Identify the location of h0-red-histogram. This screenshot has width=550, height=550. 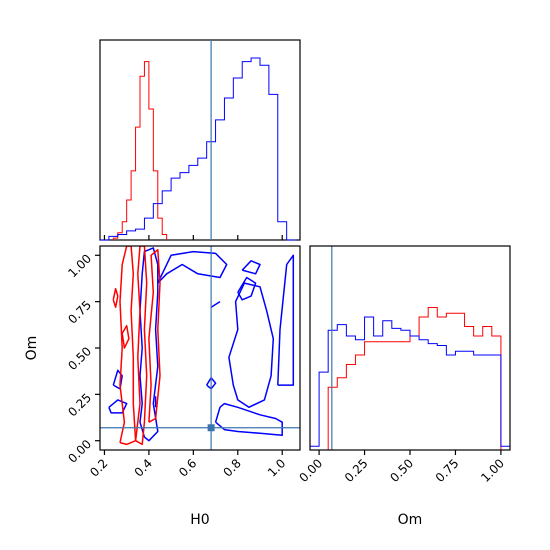
(140, 150).